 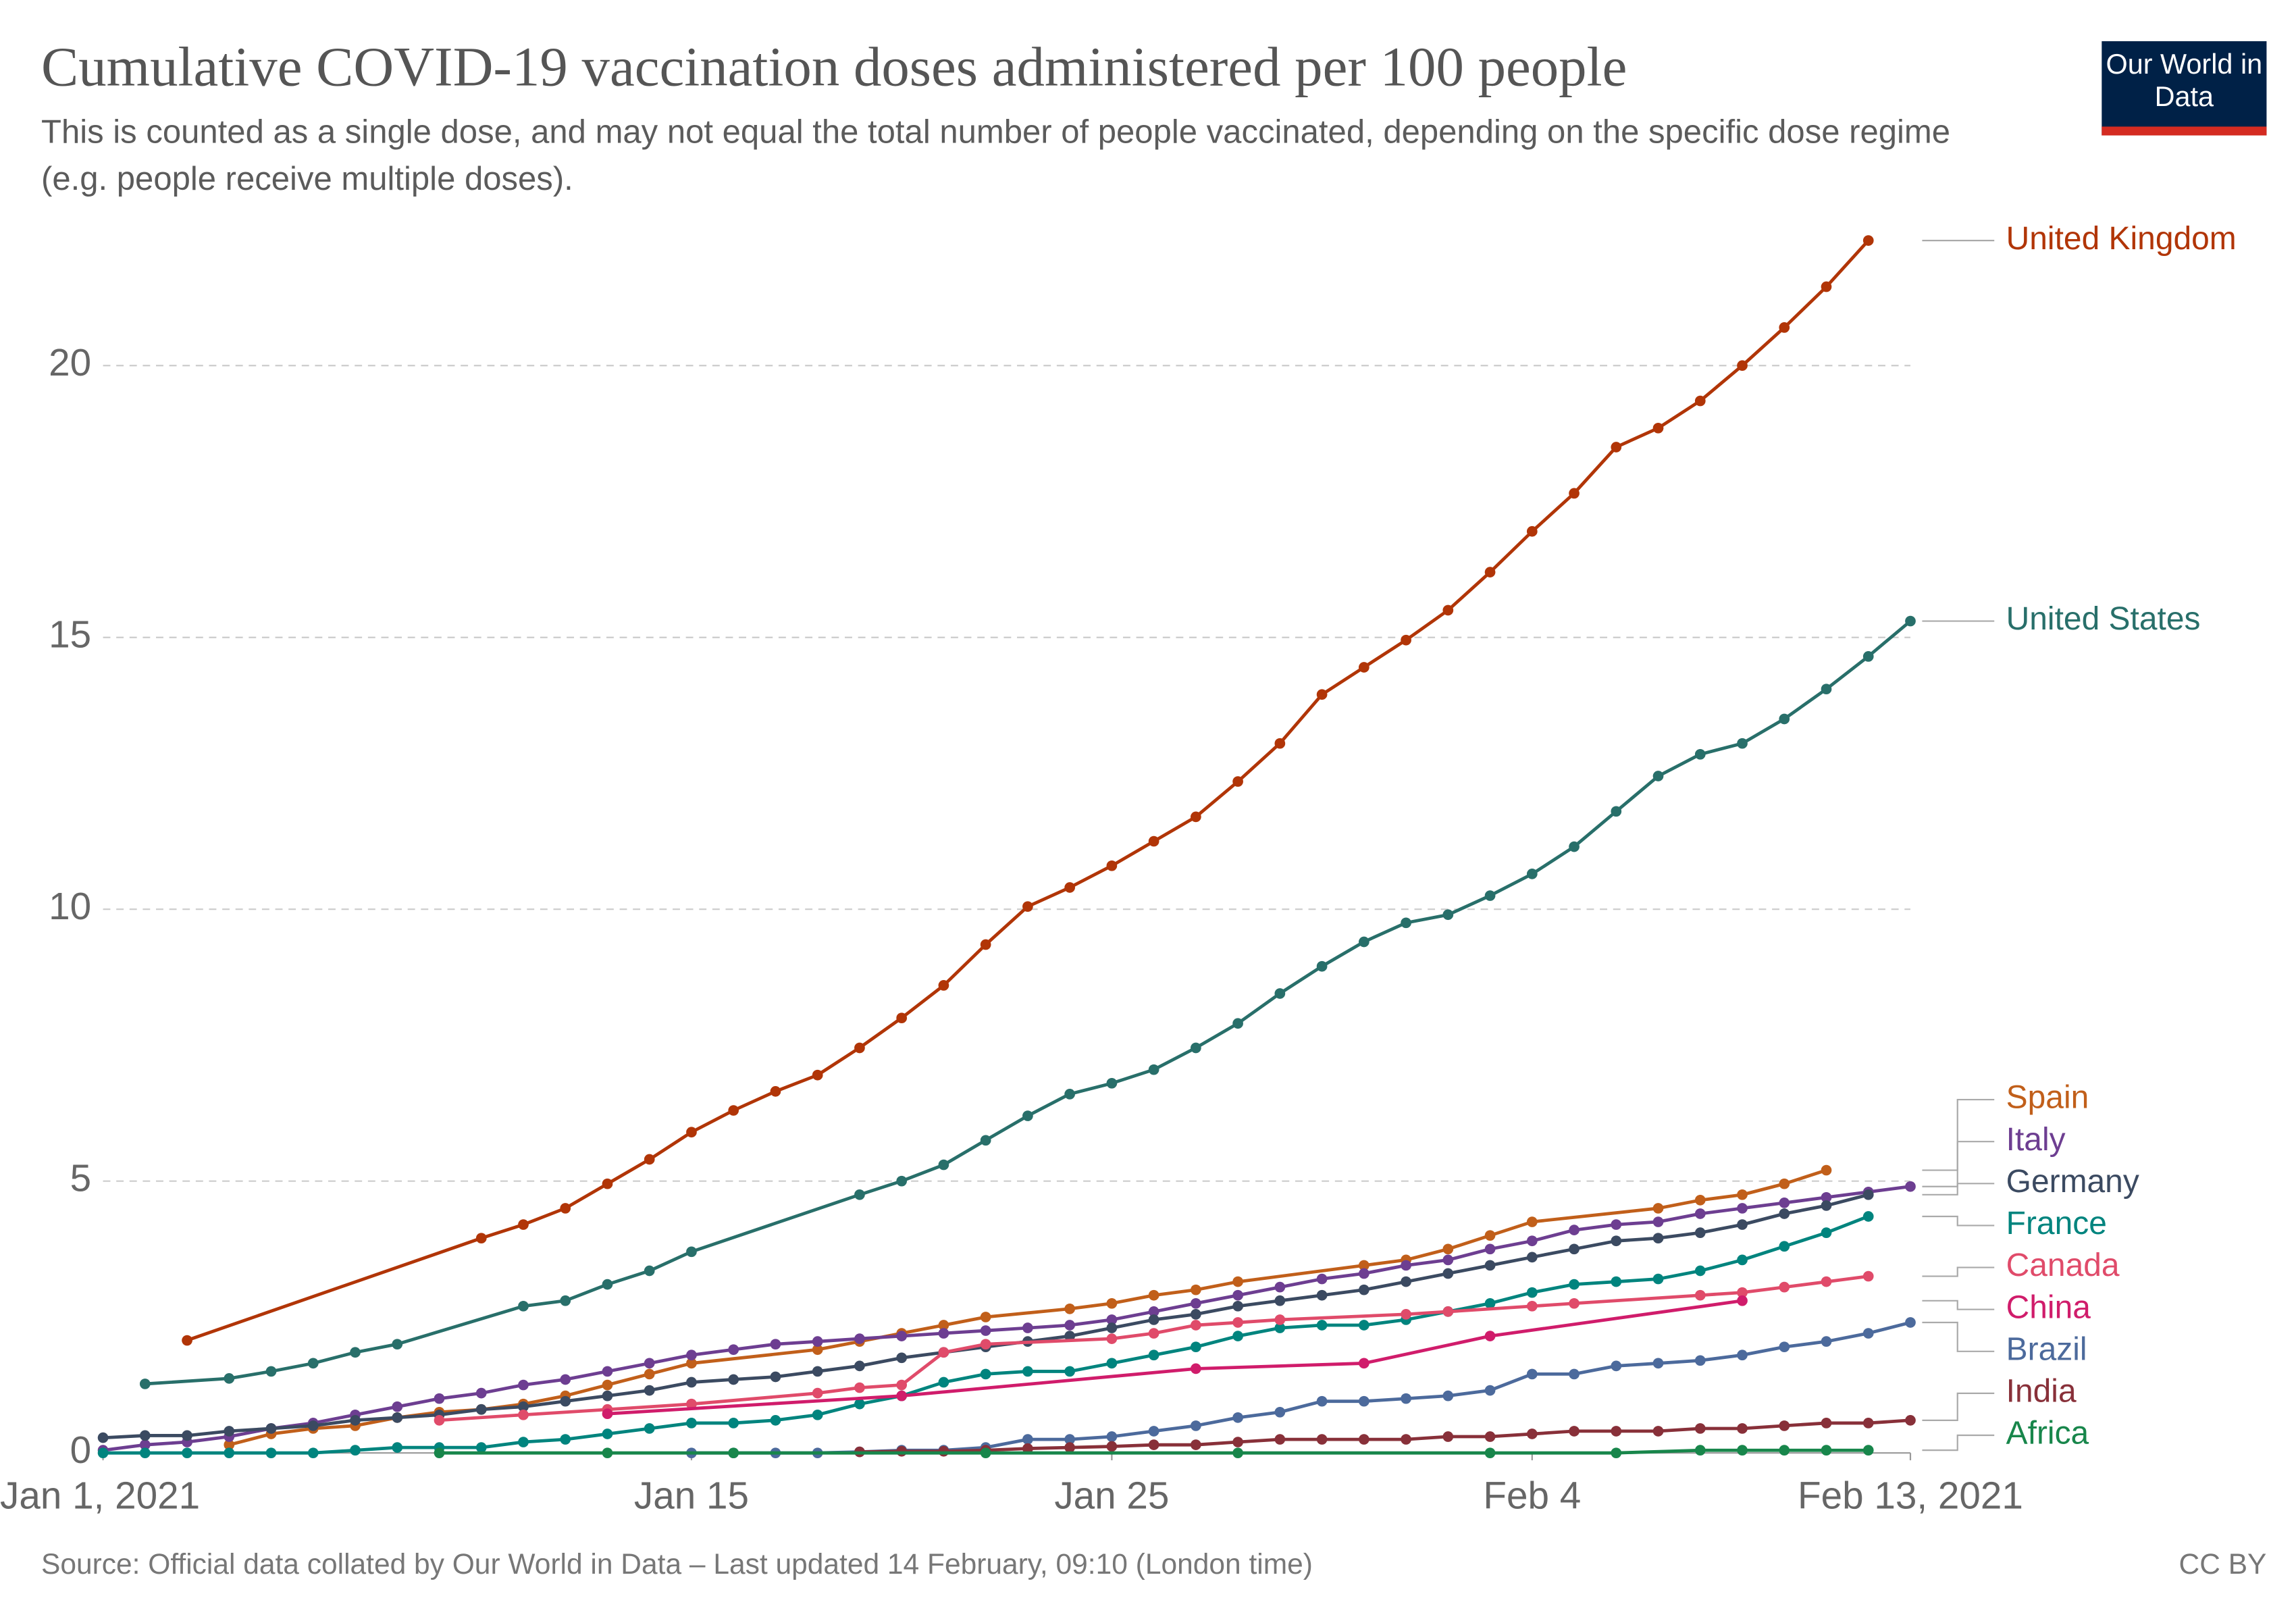 What do you see at coordinates (2056, 1223) in the screenshot?
I see `legend-label: France` at bounding box center [2056, 1223].